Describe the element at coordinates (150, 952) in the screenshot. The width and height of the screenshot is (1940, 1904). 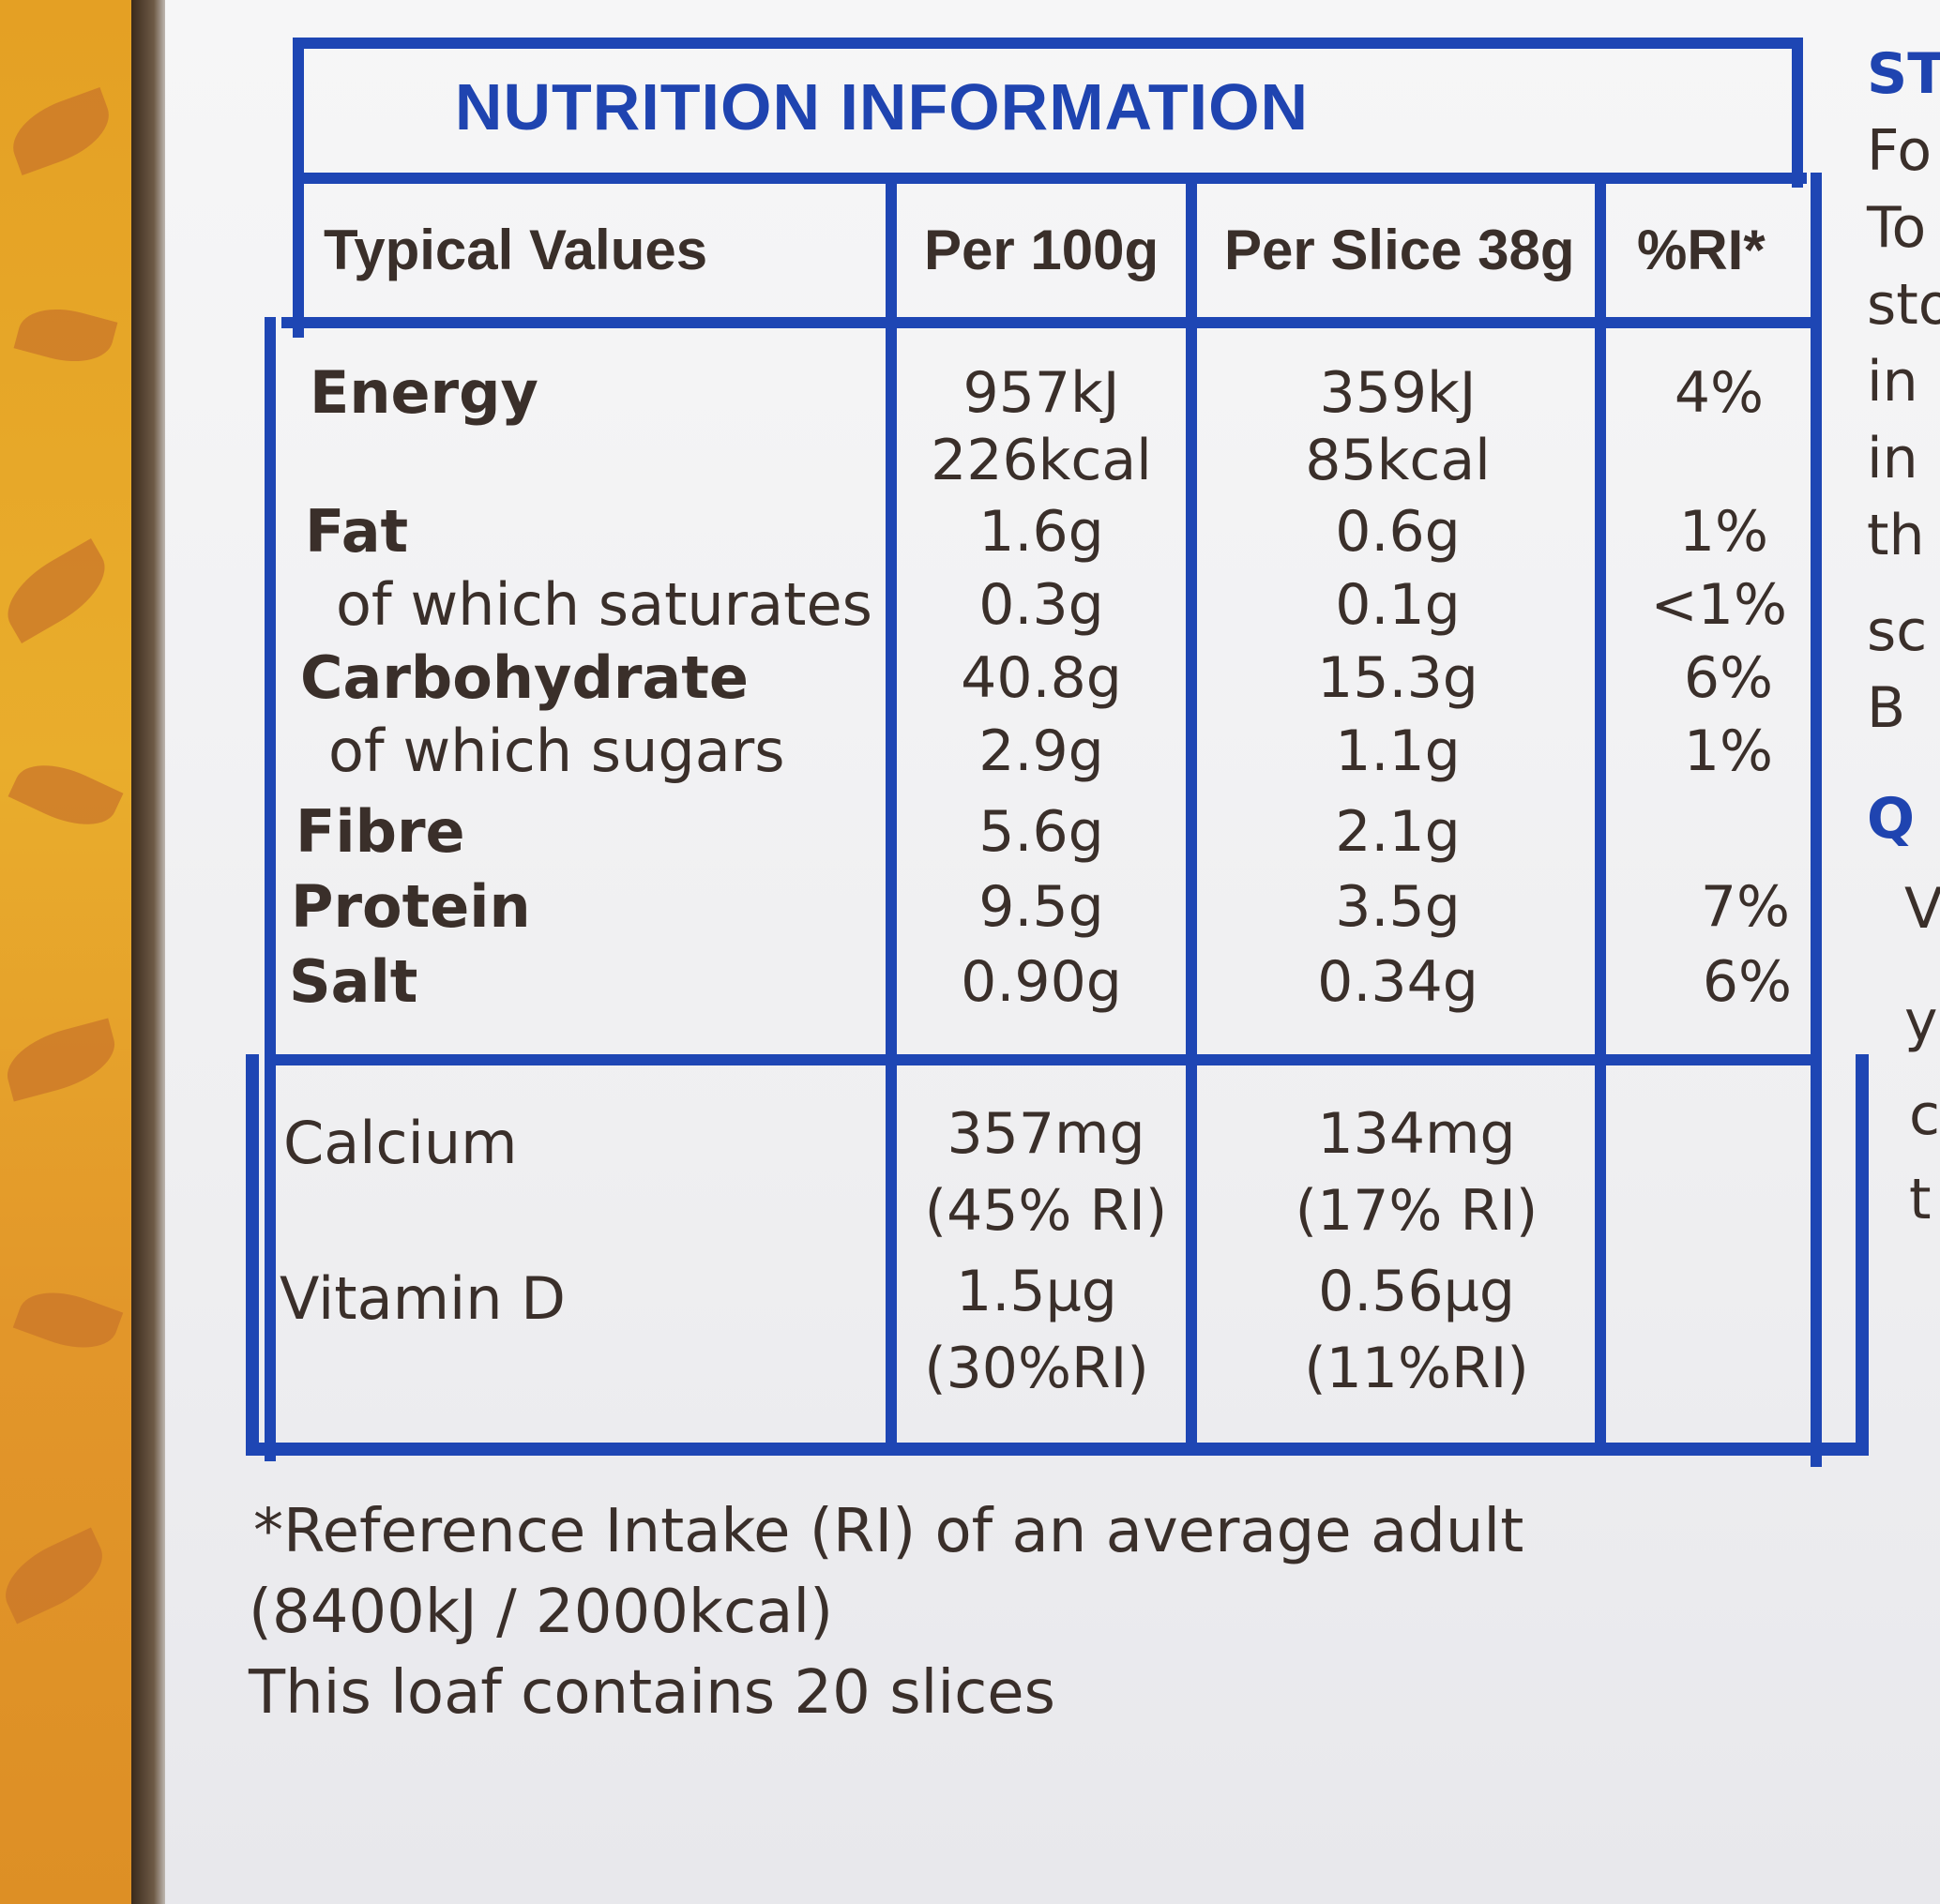
I see `packaging-edge` at that location.